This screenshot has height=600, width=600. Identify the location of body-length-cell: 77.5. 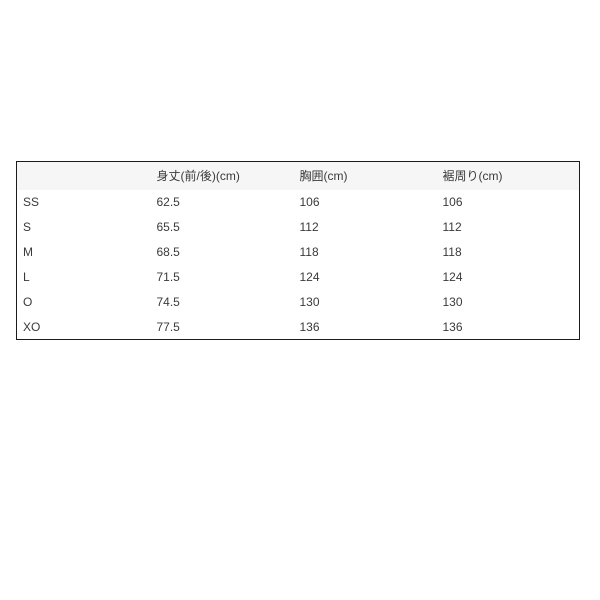
(168, 326).